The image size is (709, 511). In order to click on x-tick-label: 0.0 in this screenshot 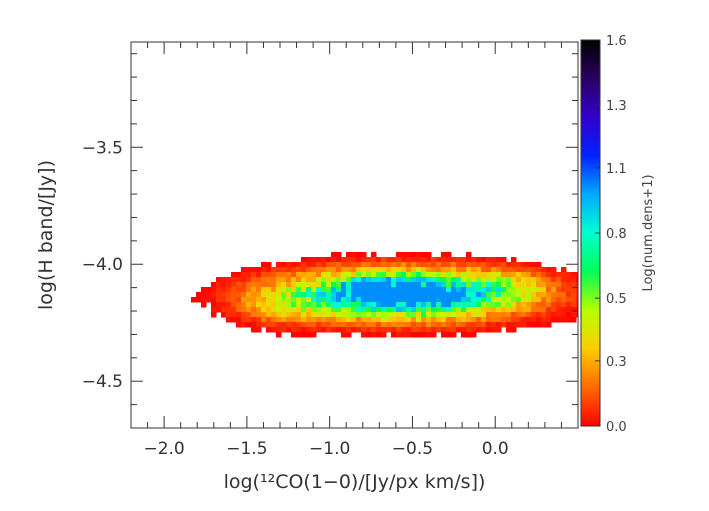, I will do `click(495, 449)`.